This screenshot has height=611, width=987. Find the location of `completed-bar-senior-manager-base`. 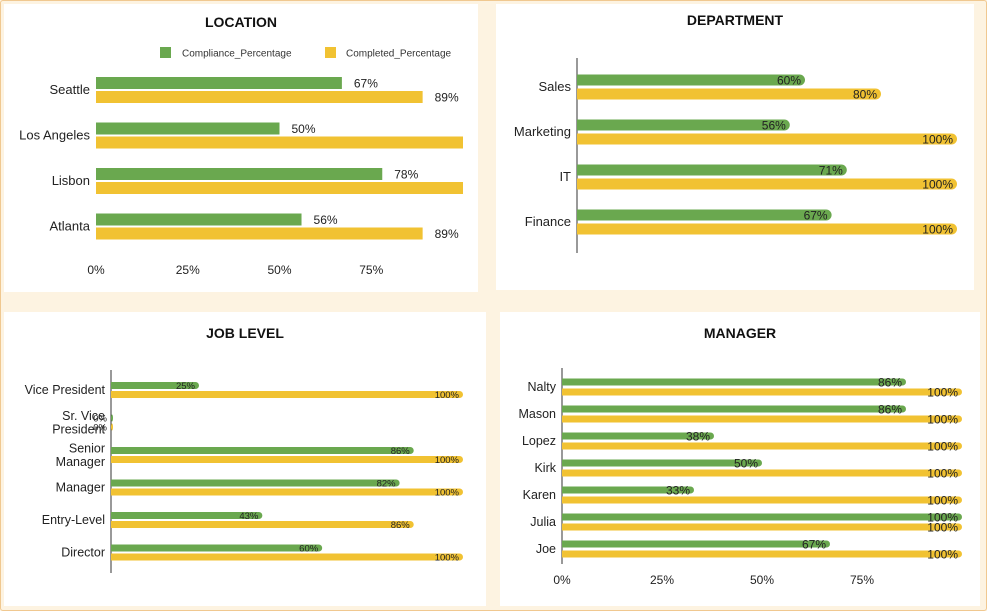

completed-bar-senior-manager-base is located at coordinates (114, 459).